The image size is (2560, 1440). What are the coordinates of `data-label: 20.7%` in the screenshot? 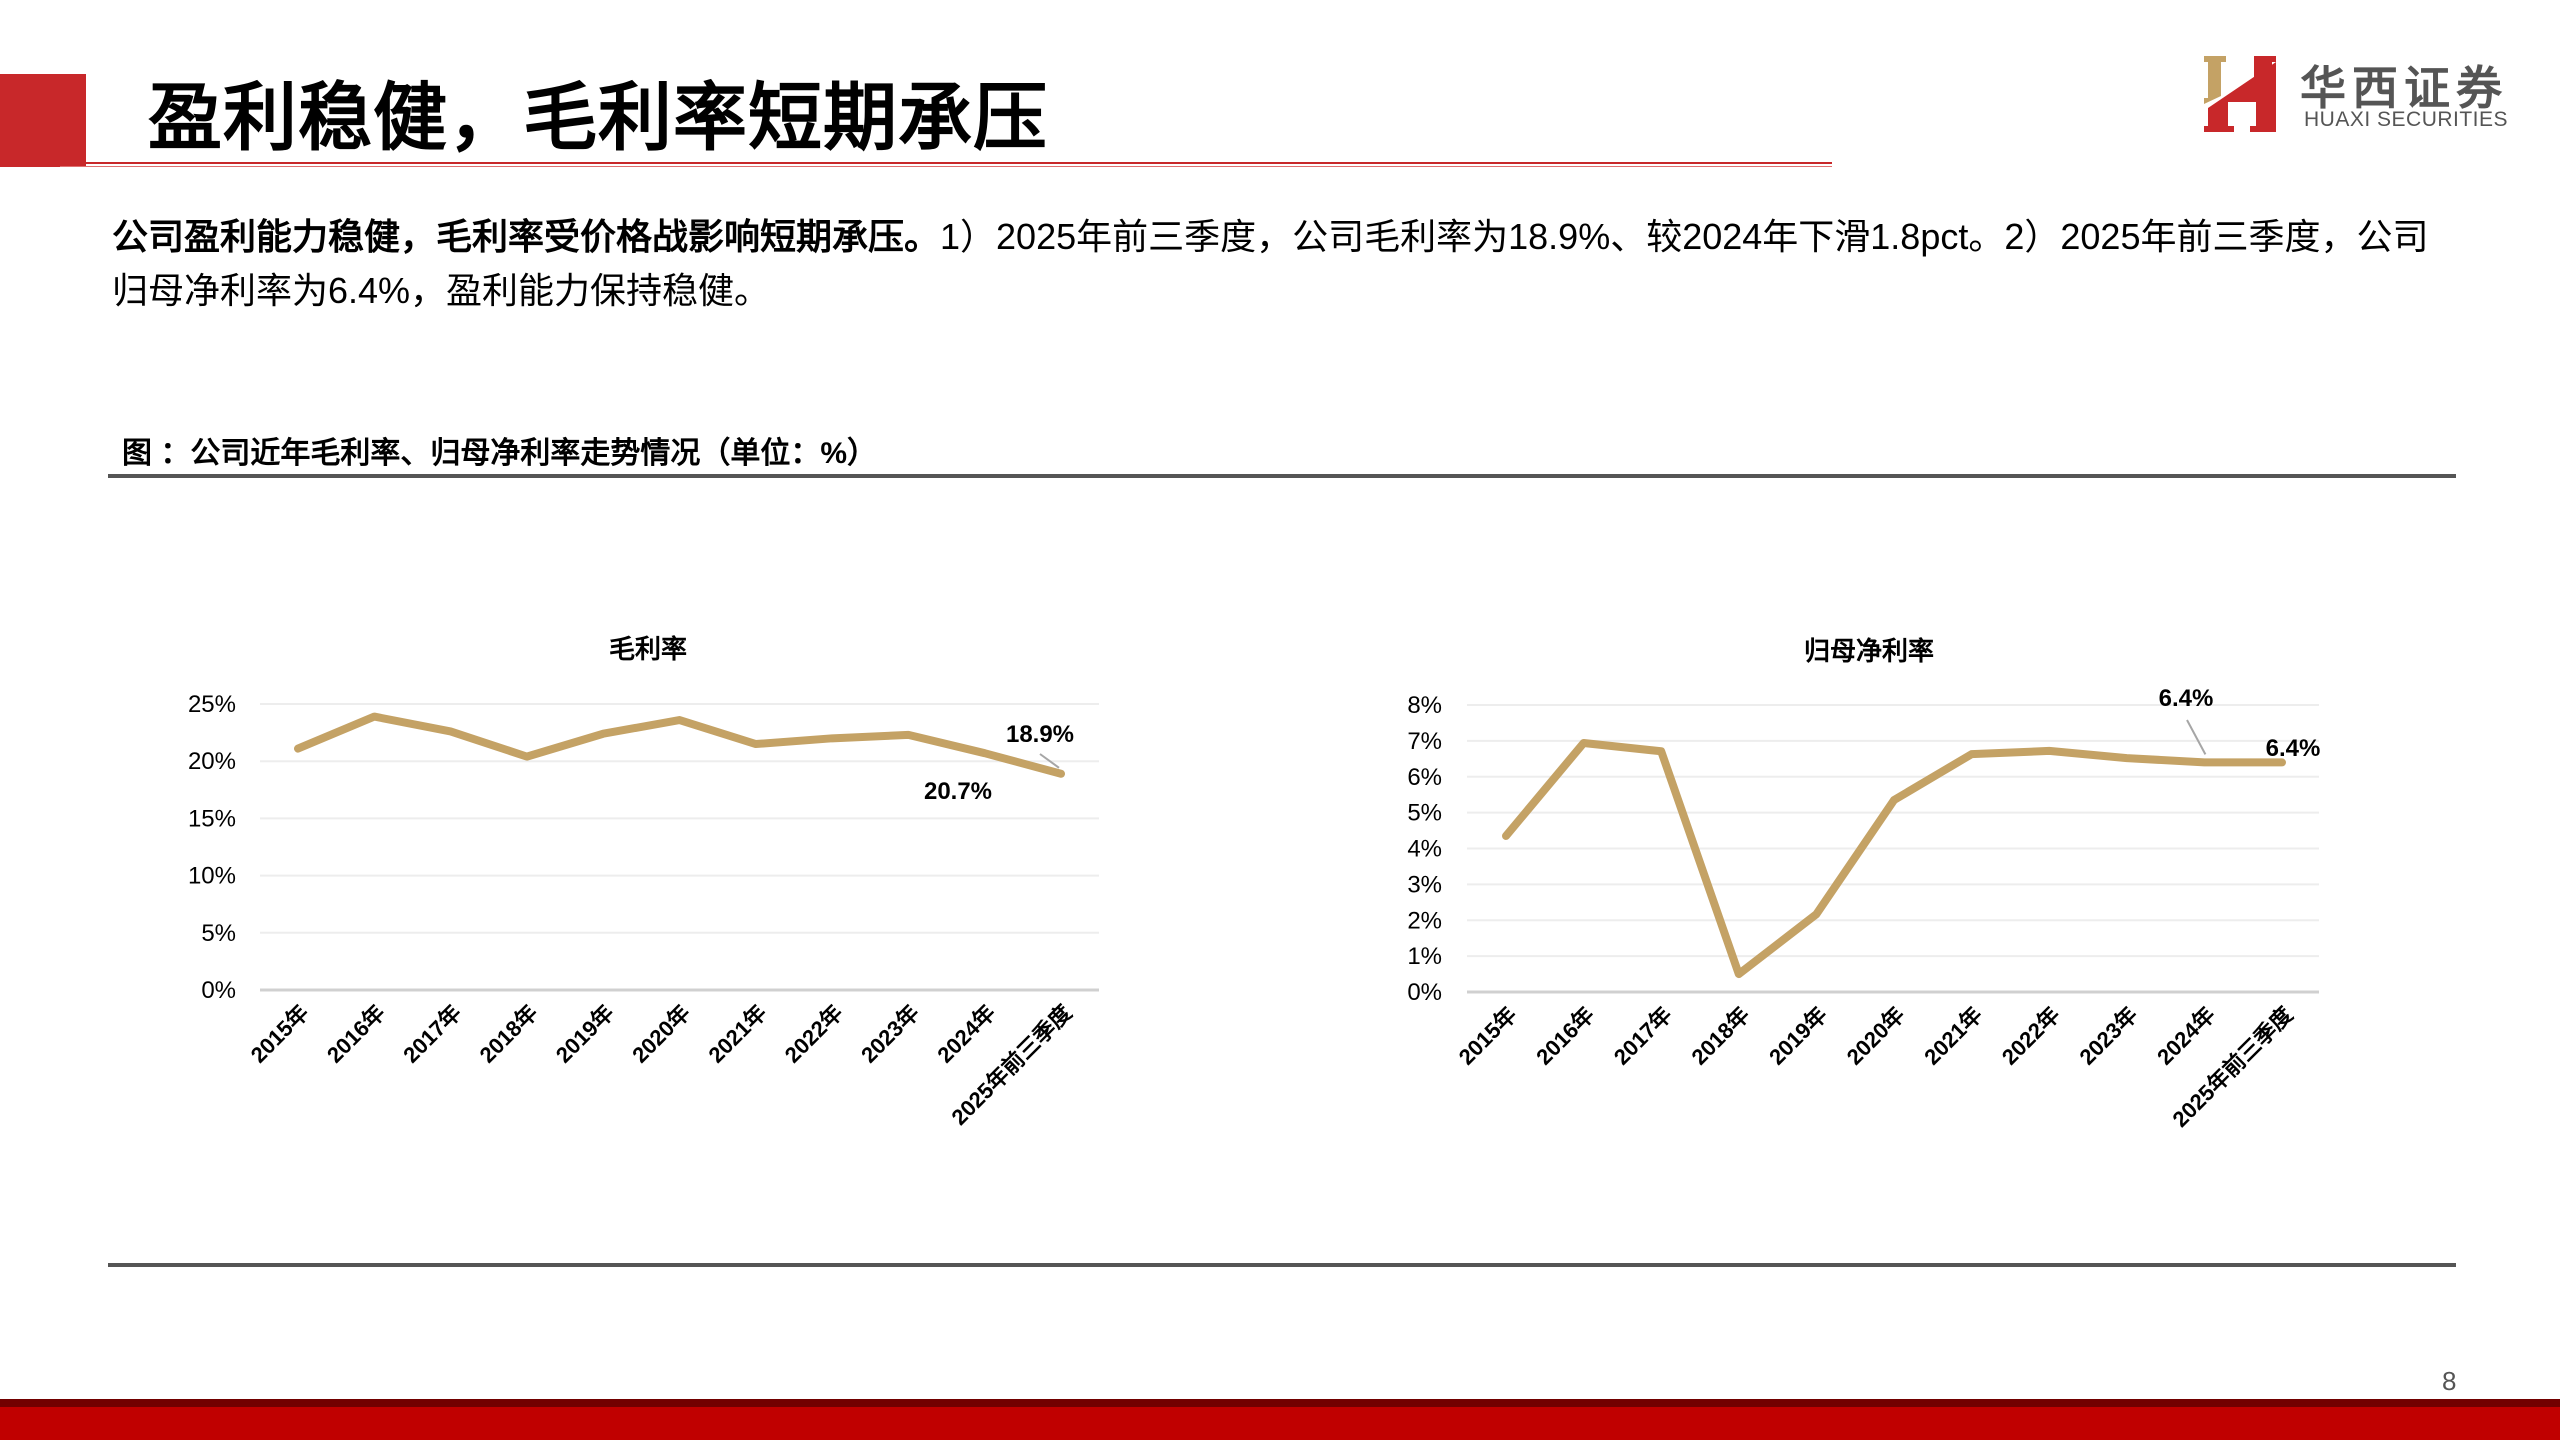 It's located at (958, 791).